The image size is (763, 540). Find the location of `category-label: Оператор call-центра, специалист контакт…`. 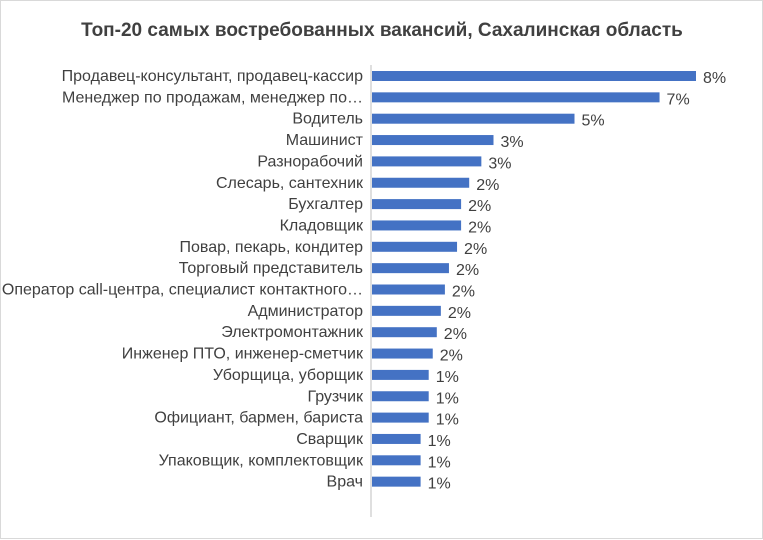

category-label: Оператор call-центра, специалист контакт… is located at coordinates (182, 290).